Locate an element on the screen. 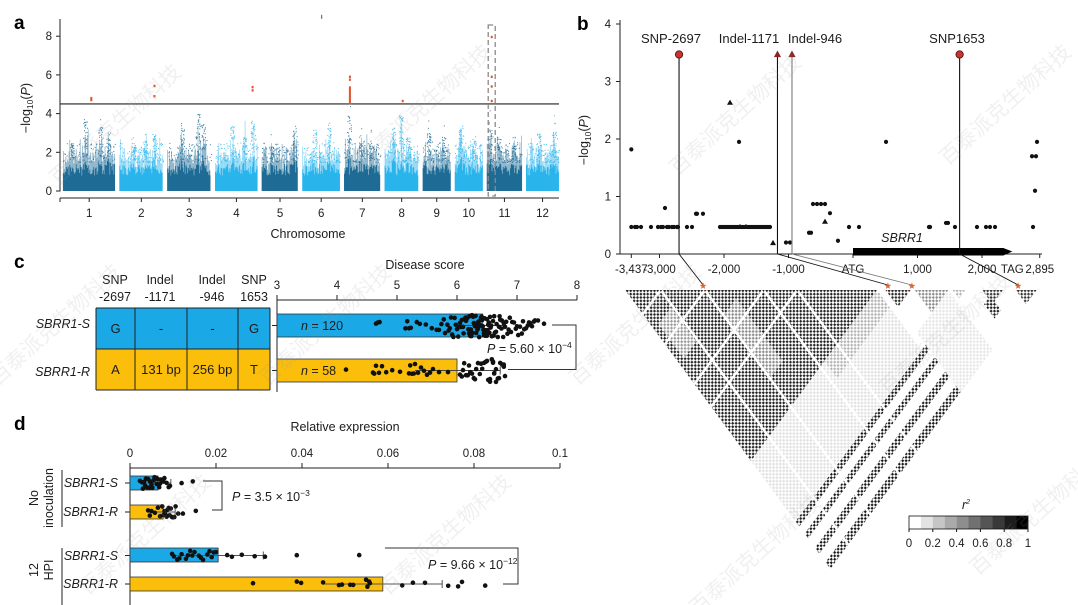 The width and height of the screenshot is (1078, 605). legend-title-superscript: 2 is located at coordinates (967, 502).